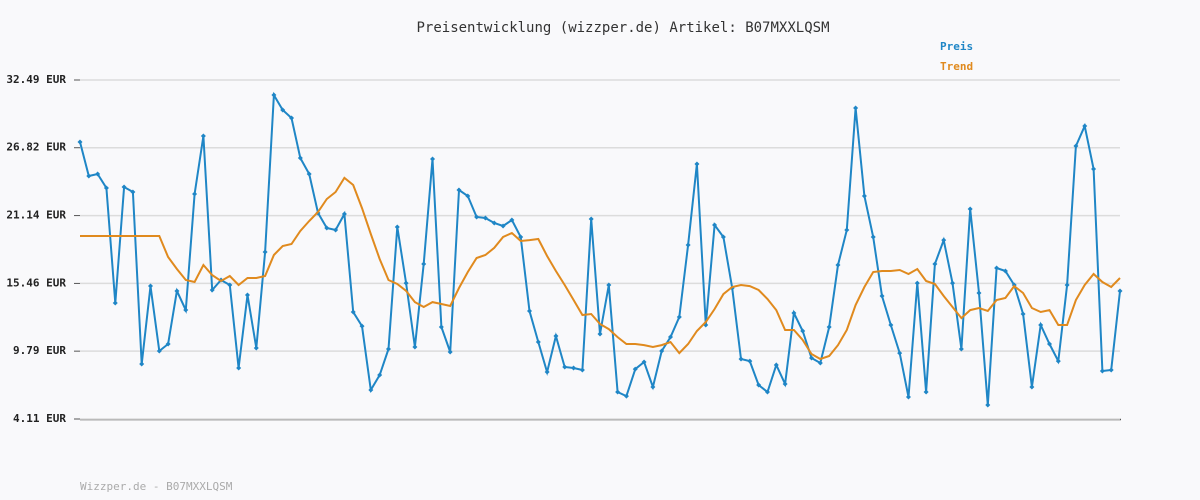 The height and width of the screenshot is (500, 1200). Describe the element at coordinates (156, 486) in the screenshot. I see `footer: Wizzper.de - B07MXXLQSM` at that location.